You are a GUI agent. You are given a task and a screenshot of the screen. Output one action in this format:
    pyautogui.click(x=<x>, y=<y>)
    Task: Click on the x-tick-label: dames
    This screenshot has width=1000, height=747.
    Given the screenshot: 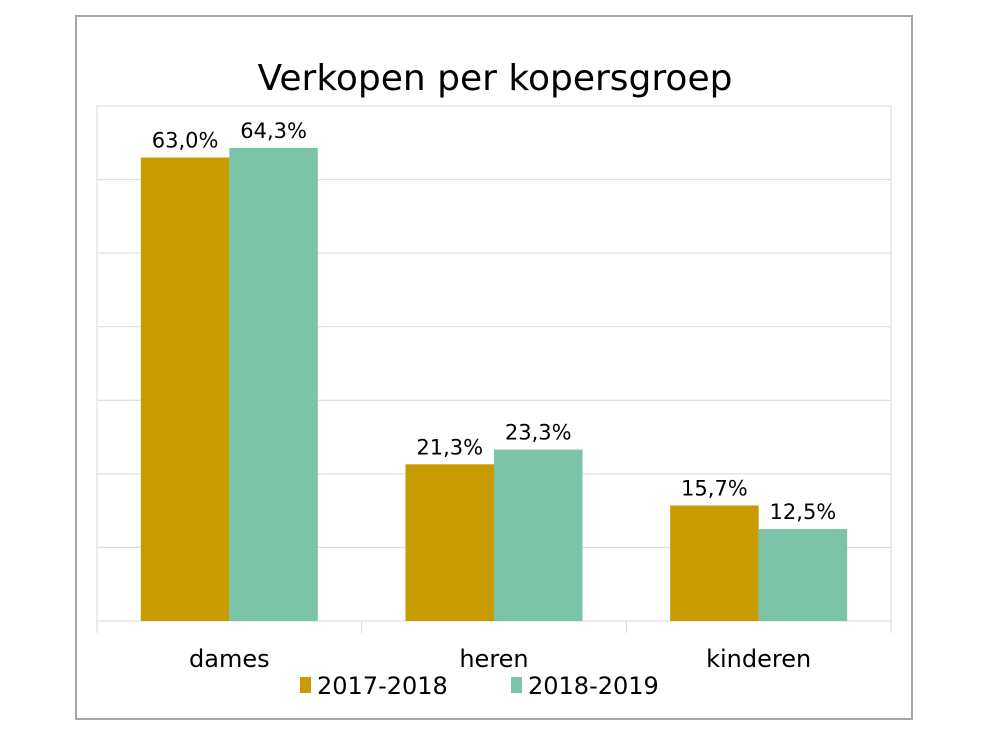 What is the action you would take?
    pyautogui.click(x=229, y=659)
    